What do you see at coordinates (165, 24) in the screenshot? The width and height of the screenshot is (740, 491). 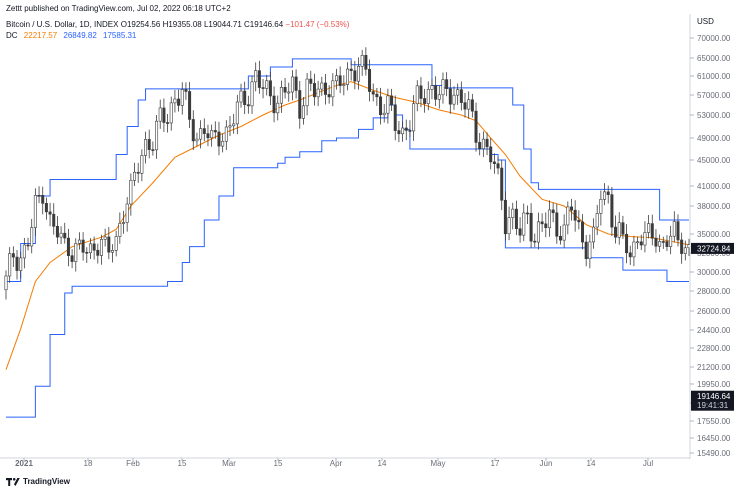 I see `high-label: H` at bounding box center [165, 24].